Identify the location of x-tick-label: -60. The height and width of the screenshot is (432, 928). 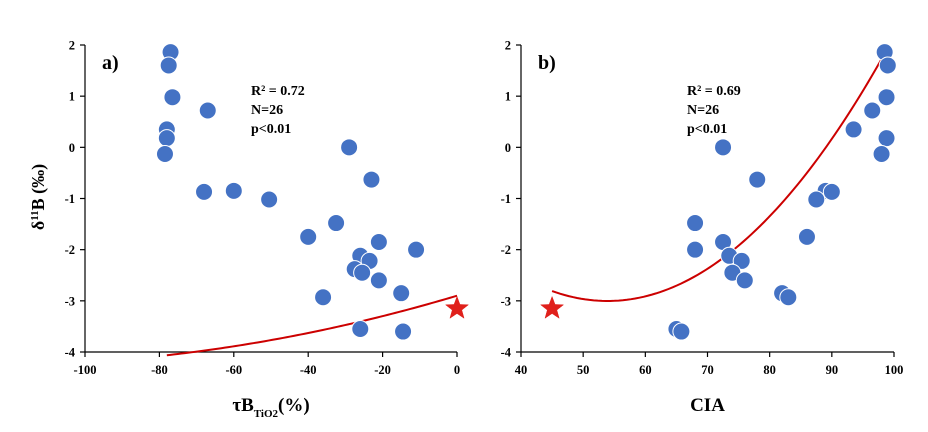
(233, 370).